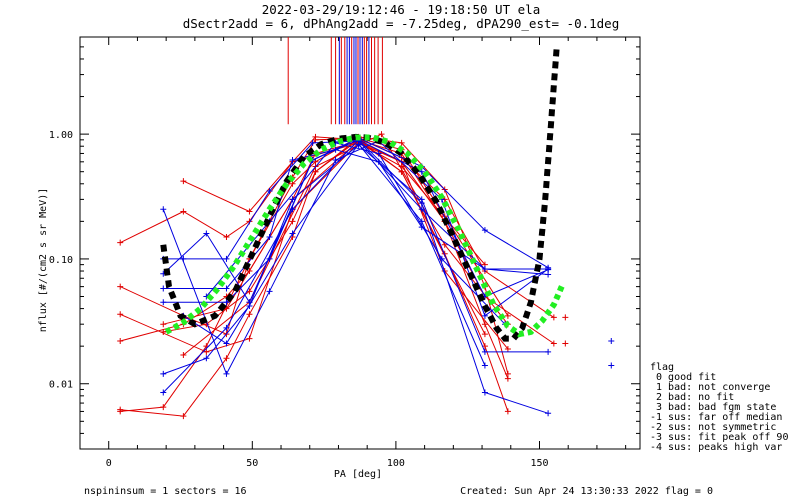 The width and height of the screenshot is (800, 504). I want to click on legend-entry: -1 sus: far off median, so click(716, 417).